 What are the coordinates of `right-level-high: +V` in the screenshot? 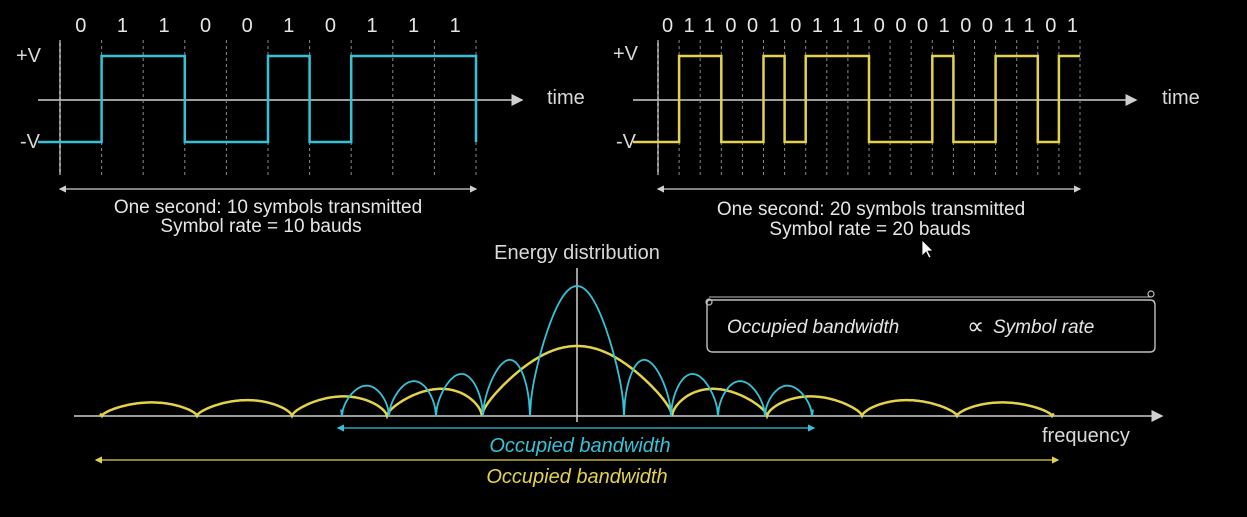 It's located at (626, 54).